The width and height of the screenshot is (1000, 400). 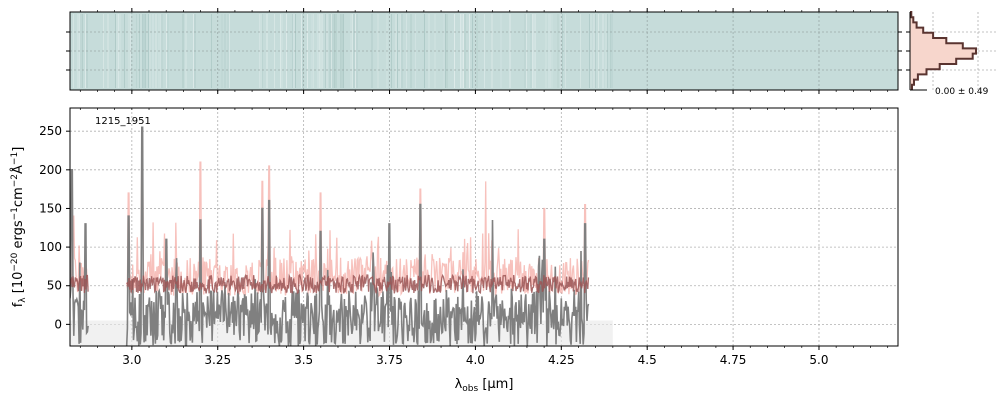 I want to click on y-tick-label: 200, so click(x=50, y=170).